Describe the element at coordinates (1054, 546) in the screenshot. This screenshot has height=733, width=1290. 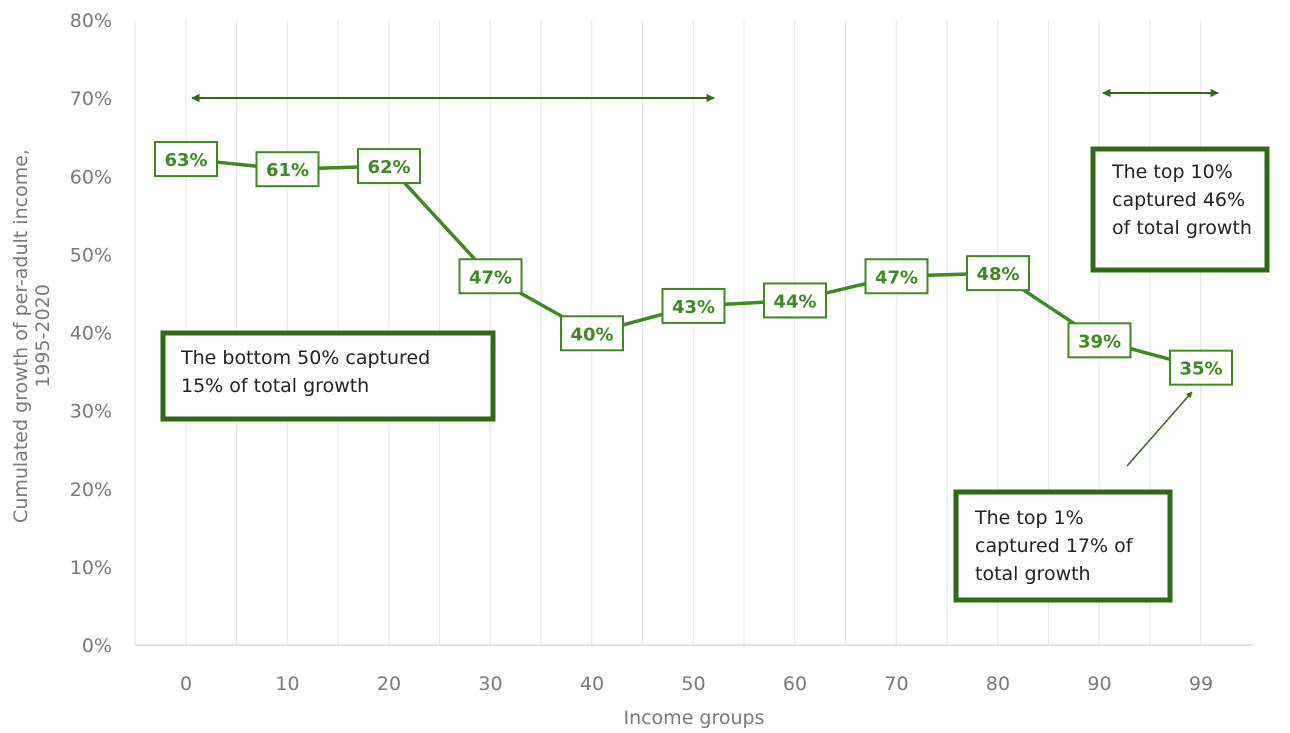
I see `annotation-line: captured 17% of` at that location.